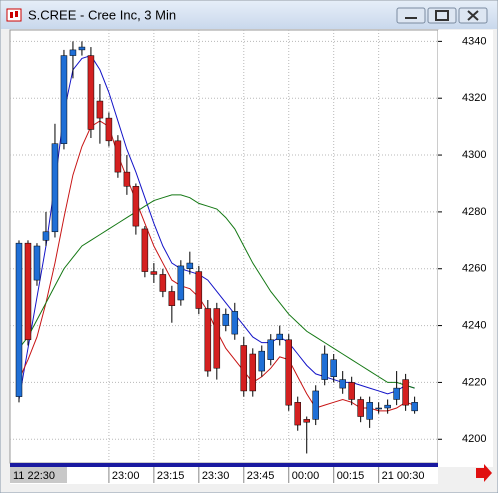 This screenshot has height=493, width=498. Describe the element at coordinates (126, 476) in the screenshot. I see `x-tick-label: 23:00` at that location.